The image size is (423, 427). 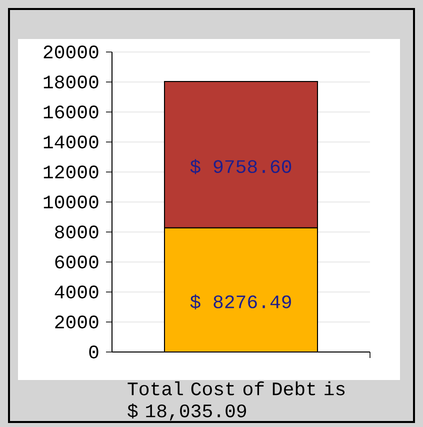 I want to click on y-tick-label: 2000, so click(x=76, y=322).